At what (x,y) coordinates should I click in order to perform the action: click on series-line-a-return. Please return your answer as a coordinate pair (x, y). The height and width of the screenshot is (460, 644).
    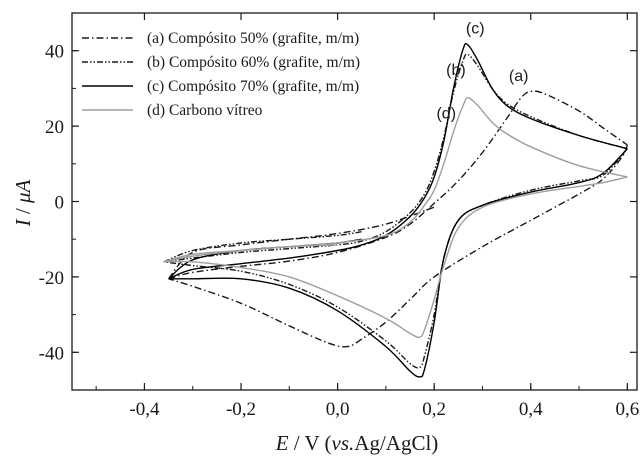
    Looking at the image, I should click on (301, 243).